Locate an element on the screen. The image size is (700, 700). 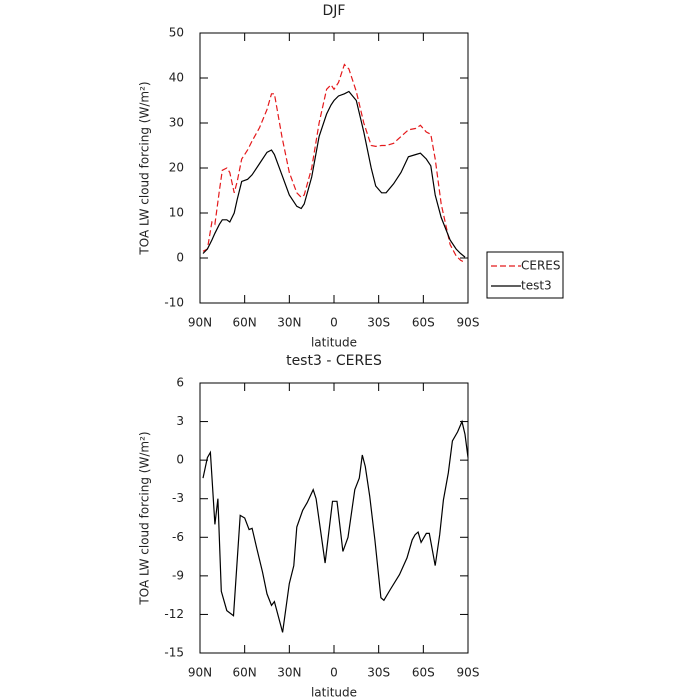
y-tick-label: 20 is located at coordinates (176, 168).